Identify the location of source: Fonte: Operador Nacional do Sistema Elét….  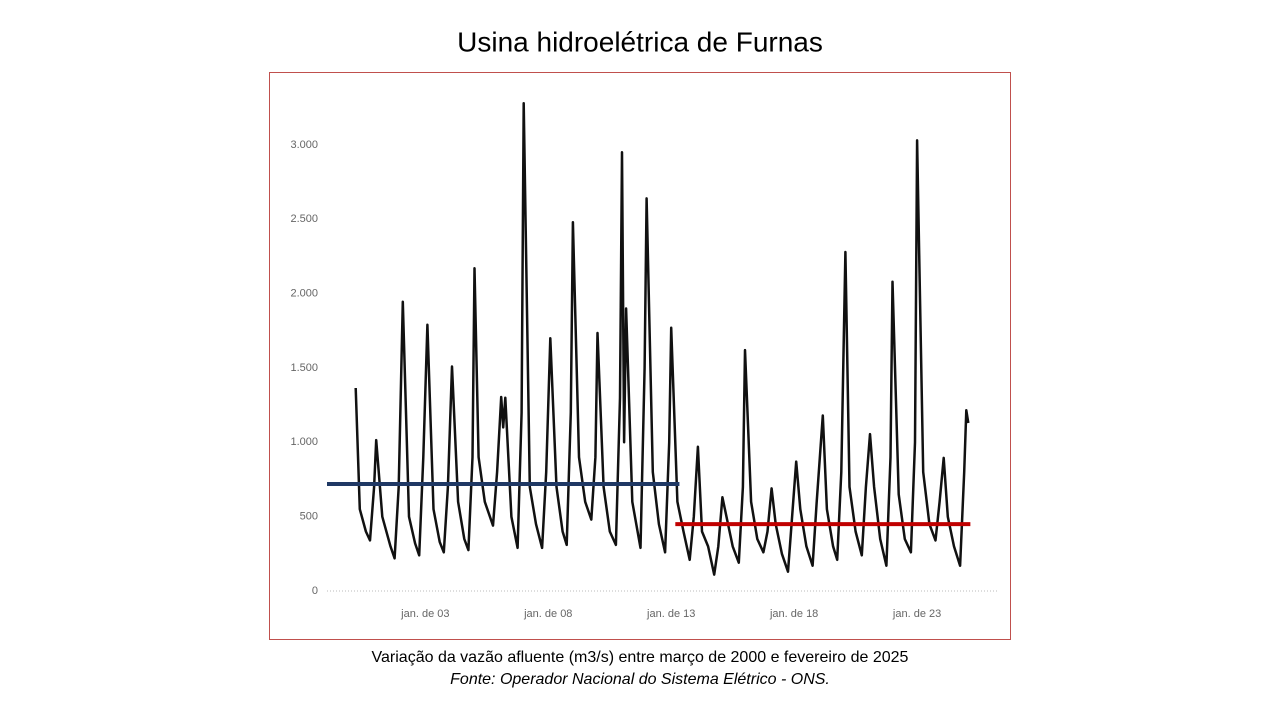
(640, 679).